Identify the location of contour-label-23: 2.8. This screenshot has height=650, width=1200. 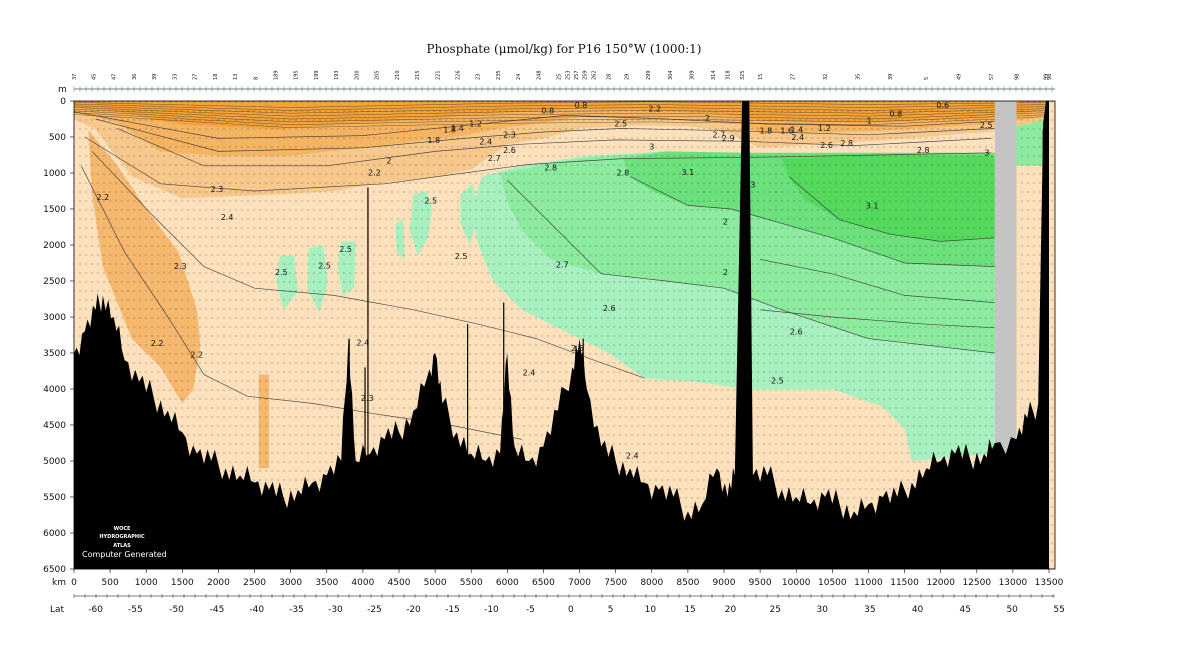
(550, 168).